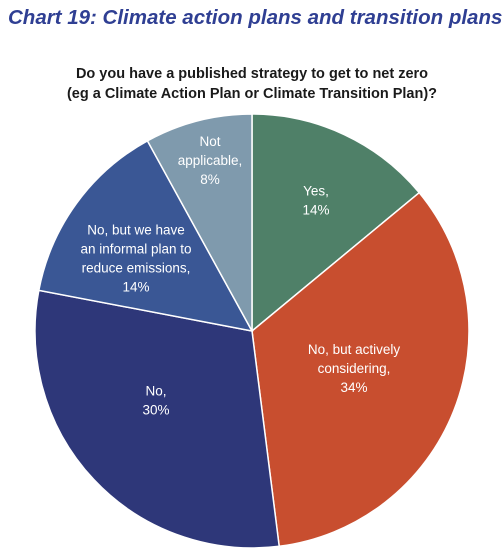  What do you see at coordinates (136, 268) in the screenshot?
I see `pie-slice-label-line: reduce emissions,` at bounding box center [136, 268].